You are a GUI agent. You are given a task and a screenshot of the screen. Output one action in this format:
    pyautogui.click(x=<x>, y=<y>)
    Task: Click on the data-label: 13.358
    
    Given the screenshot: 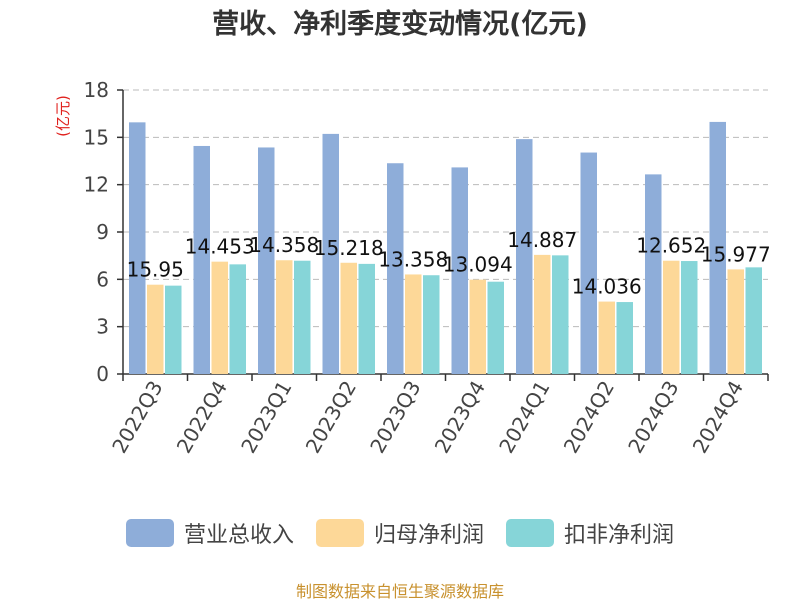 What is the action you would take?
    pyautogui.click(x=413, y=259)
    